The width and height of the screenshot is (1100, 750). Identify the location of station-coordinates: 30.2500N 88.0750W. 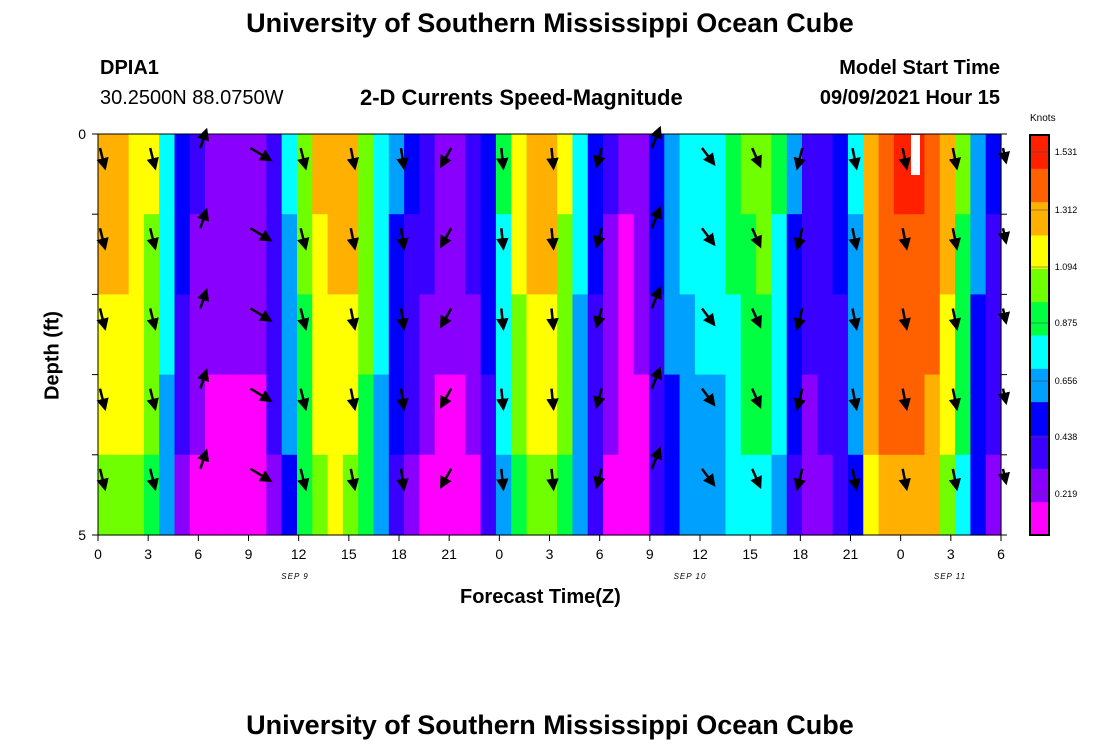
(192, 98).